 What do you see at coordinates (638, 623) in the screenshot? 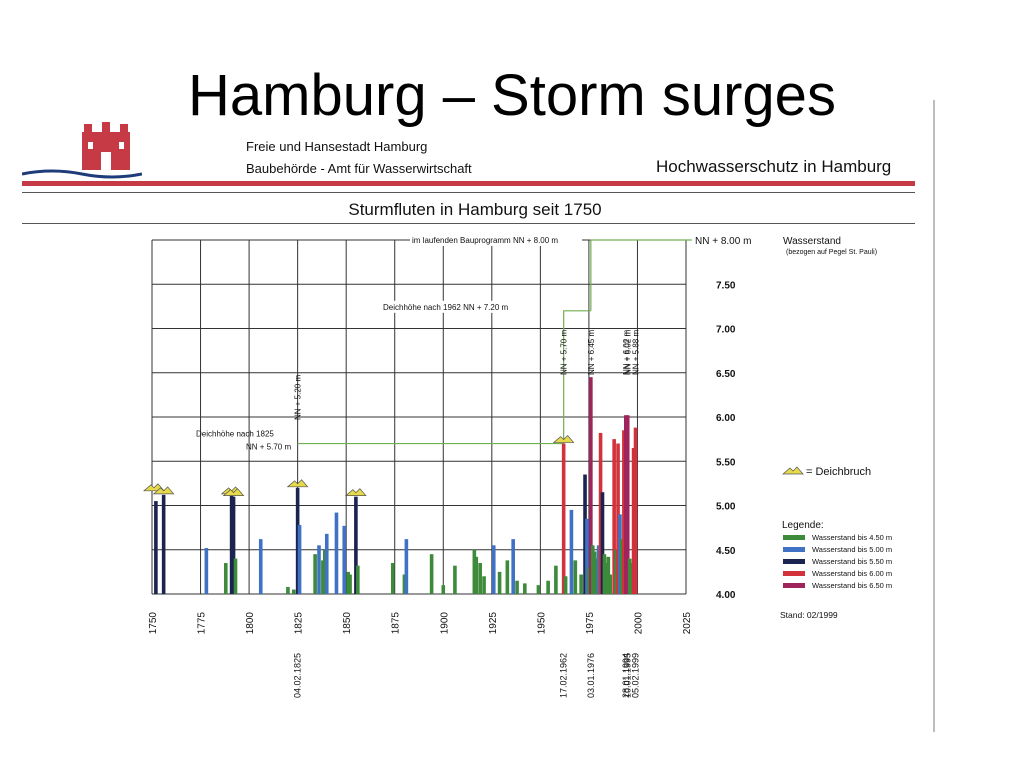
I see `x-tick-label: 2000` at bounding box center [638, 623].